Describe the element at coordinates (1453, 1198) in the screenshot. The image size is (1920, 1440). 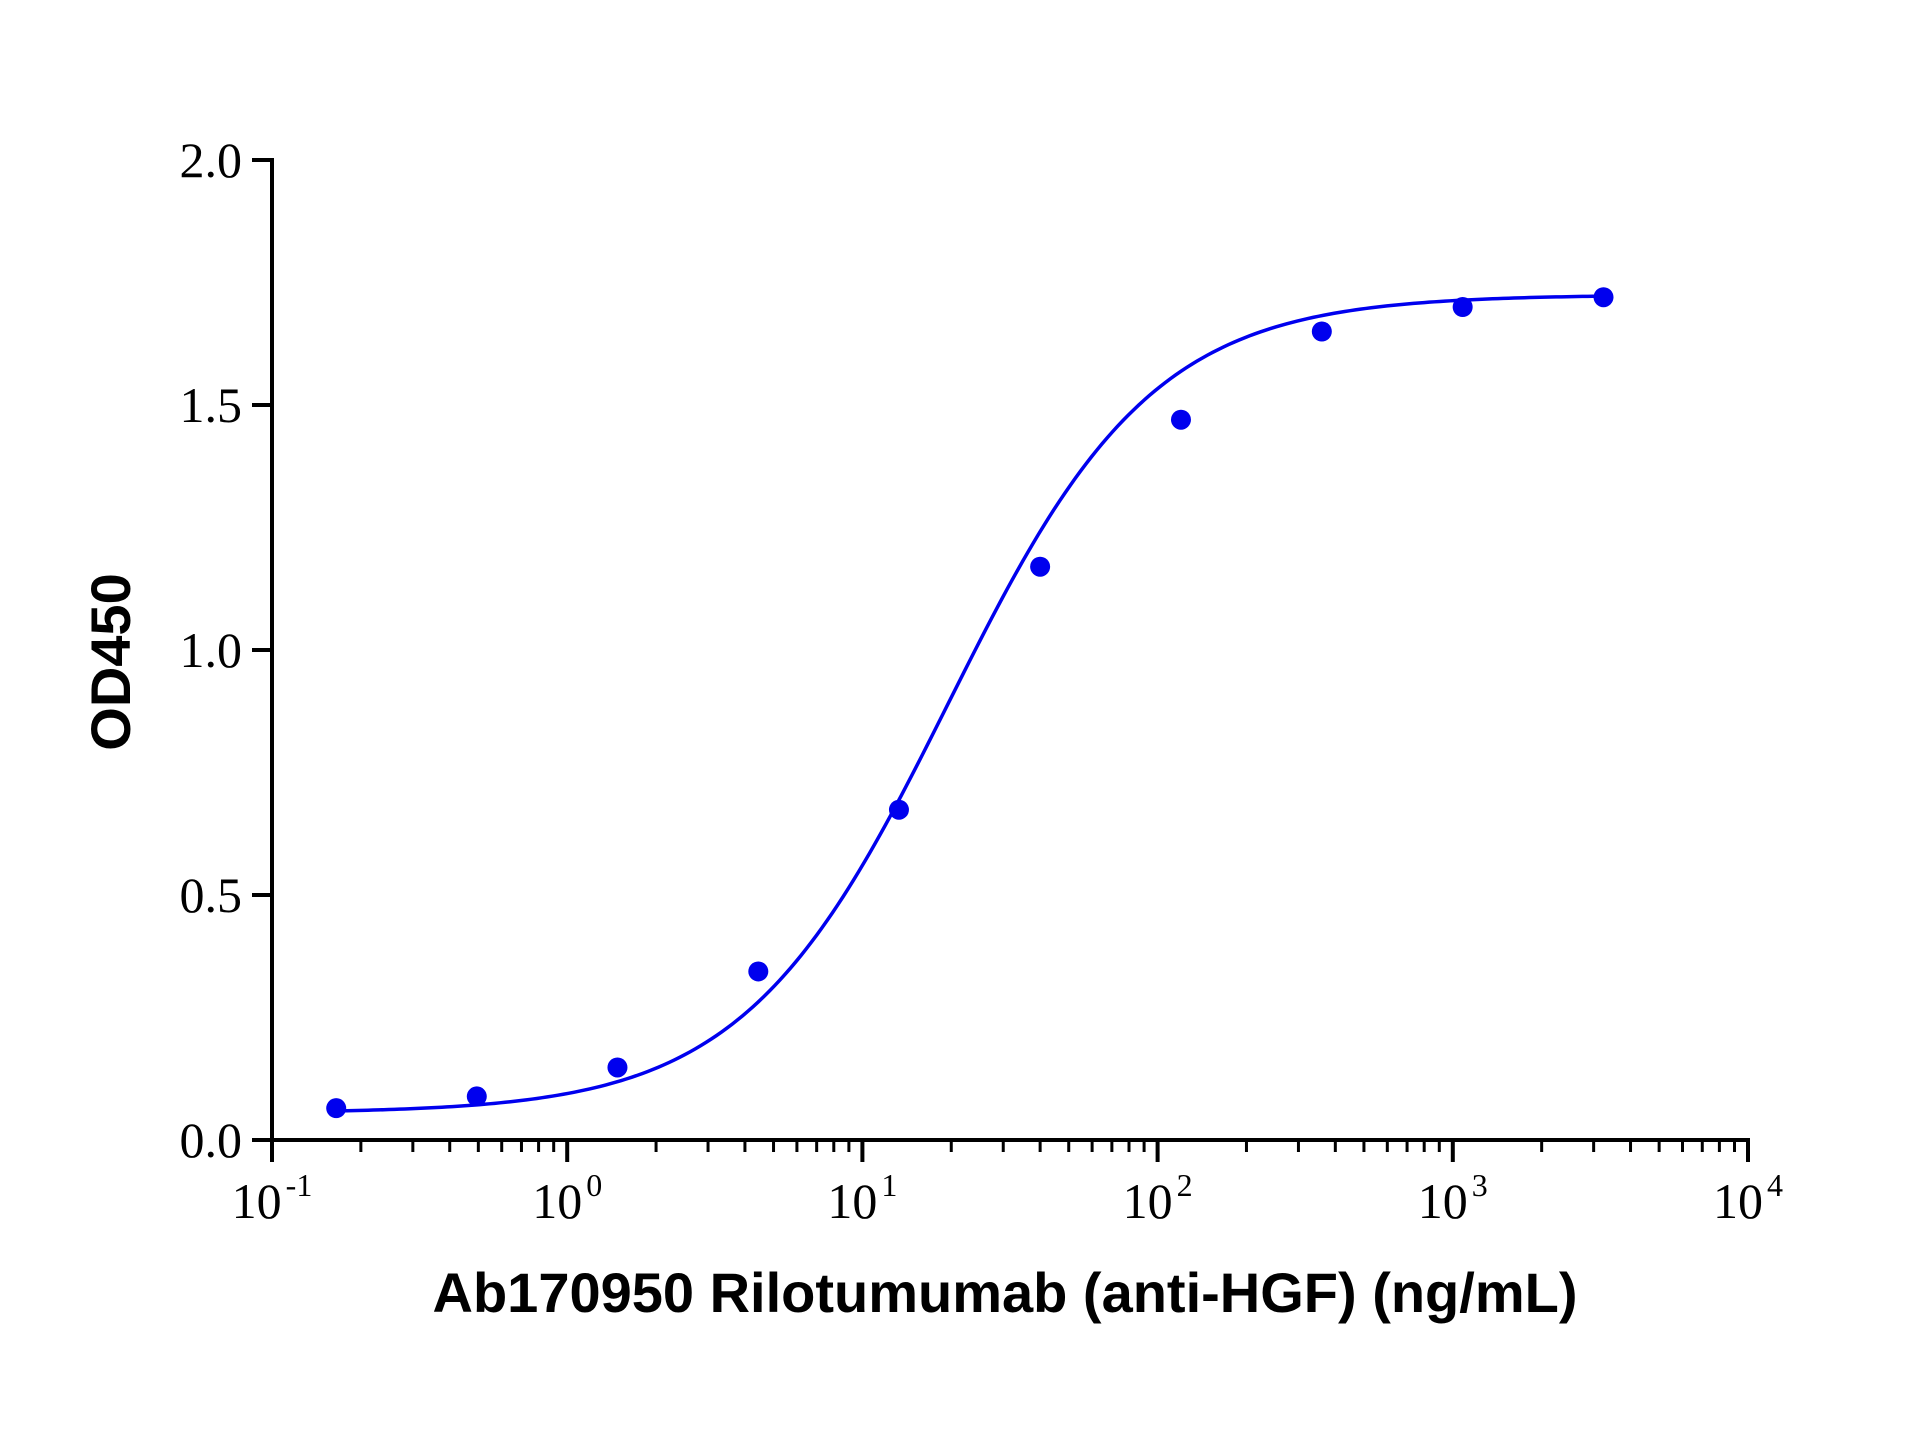
I see `x-tick-label: 10 3` at that location.